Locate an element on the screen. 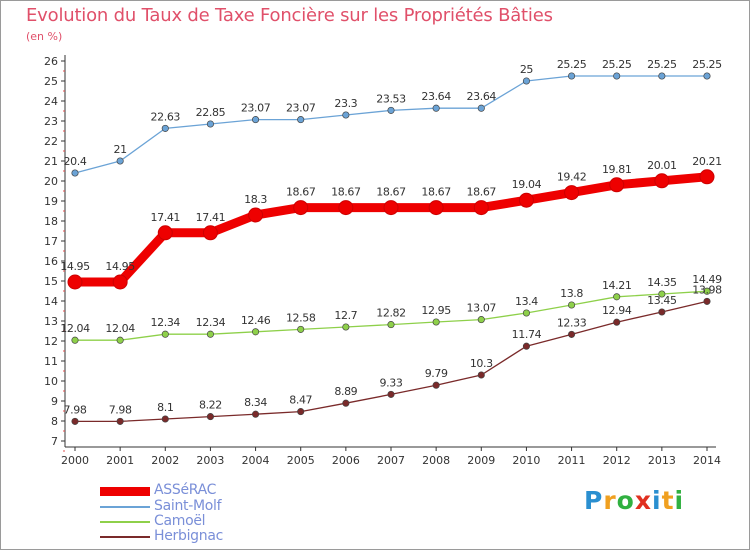  y-tick-label: 14 is located at coordinates (51, 301).